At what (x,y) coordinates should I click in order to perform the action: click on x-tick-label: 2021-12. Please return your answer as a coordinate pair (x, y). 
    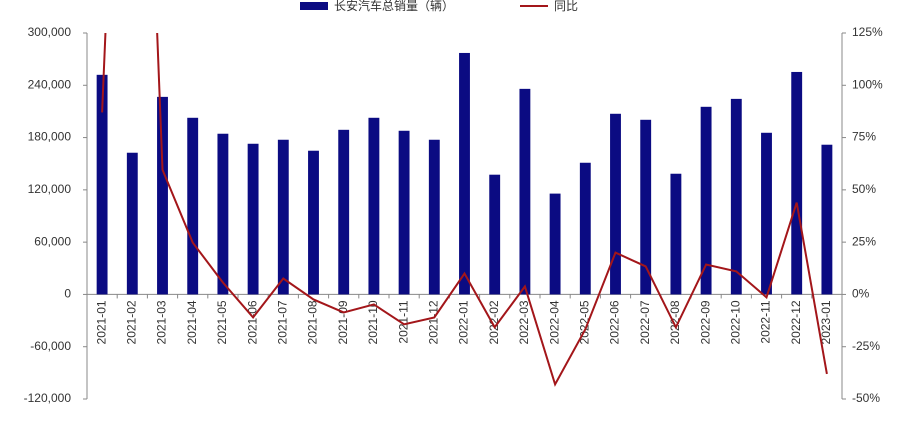
    Looking at the image, I should click on (433, 322).